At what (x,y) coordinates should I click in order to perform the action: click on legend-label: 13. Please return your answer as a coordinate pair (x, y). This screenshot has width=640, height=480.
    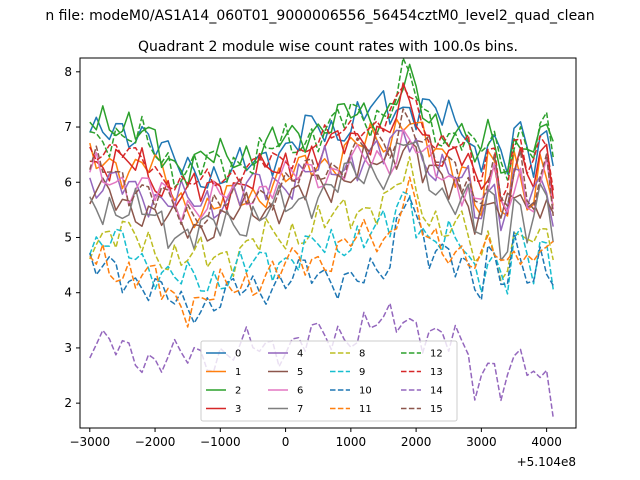
    Looking at the image, I should click on (436, 372).